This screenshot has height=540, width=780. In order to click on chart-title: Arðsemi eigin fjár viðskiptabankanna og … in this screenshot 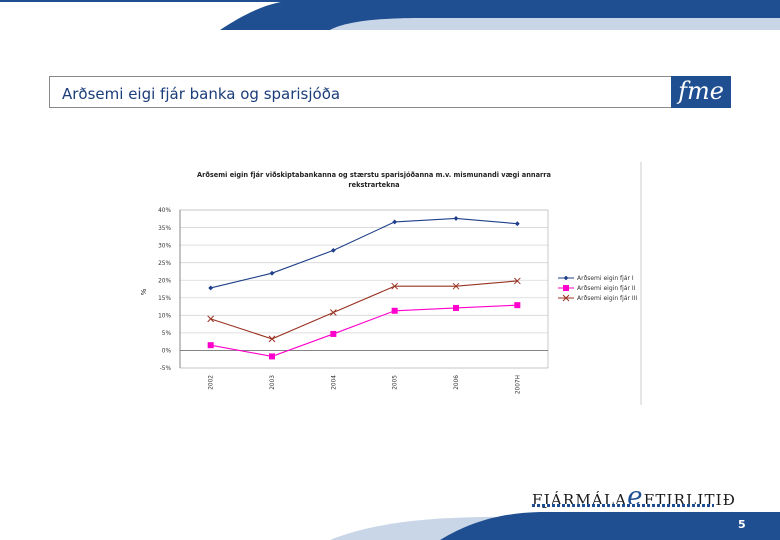, I will do `click(374, 180)`.